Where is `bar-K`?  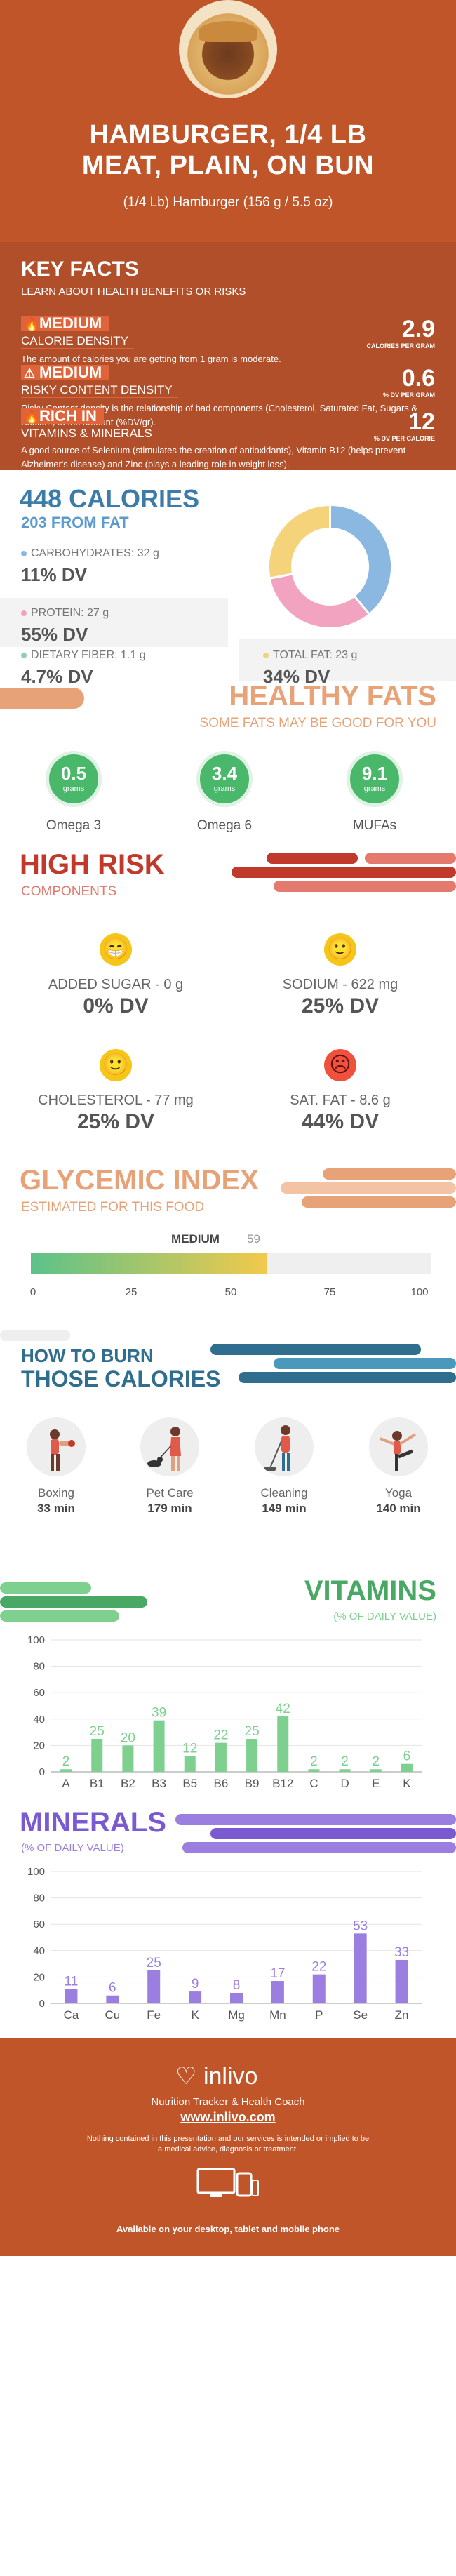 bar-K is located at coordinates (196, 1997).